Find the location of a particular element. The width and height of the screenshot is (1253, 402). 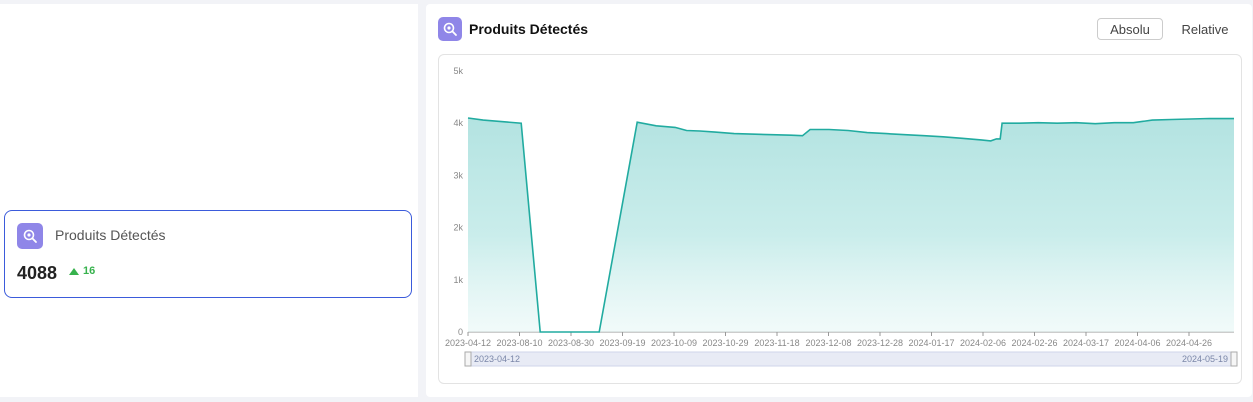

x-tick-label: 2024-02-26 is located at coordinates (1034, 343).